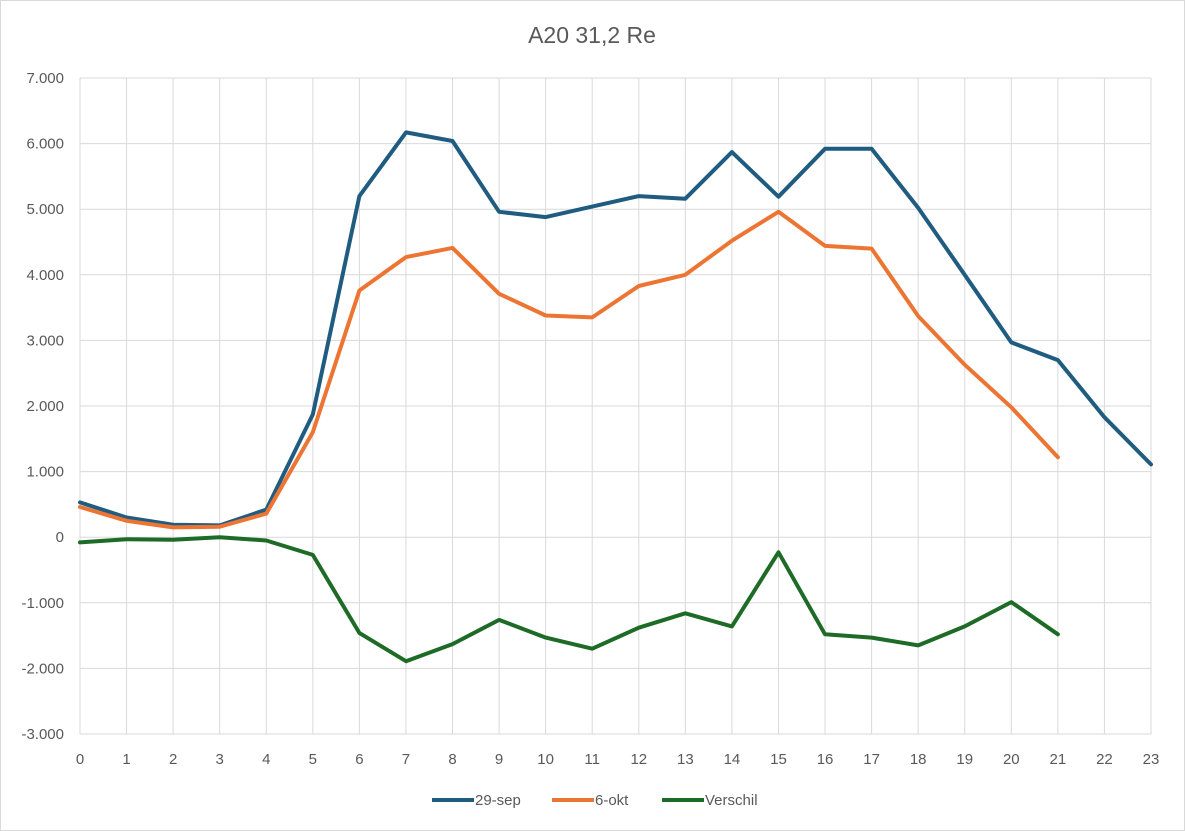 The width and height of the screenshot is (1185, 831). Describe the element at coordinates (45, 144) in the screenshot. I see `y-tick-label: 6.000` at that location.